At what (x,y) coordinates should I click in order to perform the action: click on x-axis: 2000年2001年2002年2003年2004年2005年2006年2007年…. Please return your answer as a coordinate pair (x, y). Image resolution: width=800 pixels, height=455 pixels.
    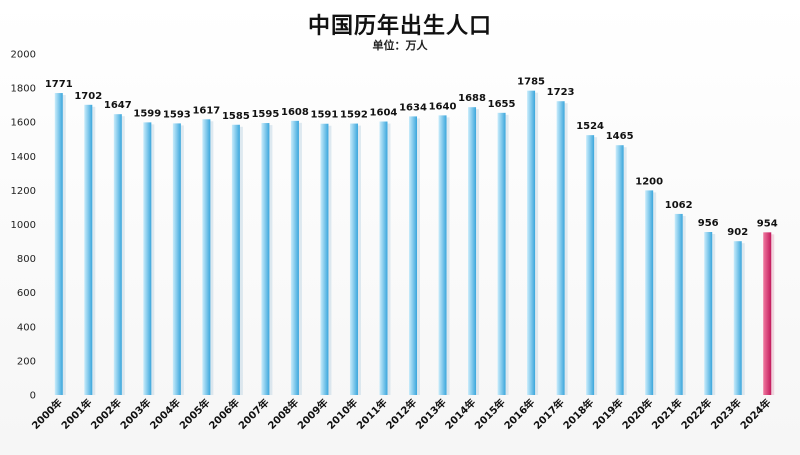
    Looking at the image, I should click on (401, 414).